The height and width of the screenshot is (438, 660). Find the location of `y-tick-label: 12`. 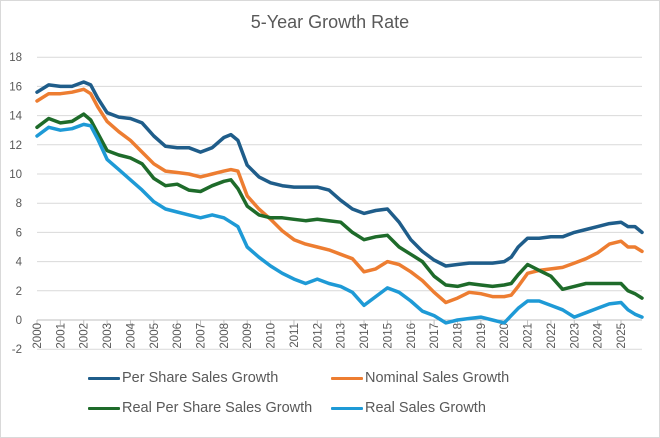

y-tick-label: 12 is located at coordinates (15, 146).